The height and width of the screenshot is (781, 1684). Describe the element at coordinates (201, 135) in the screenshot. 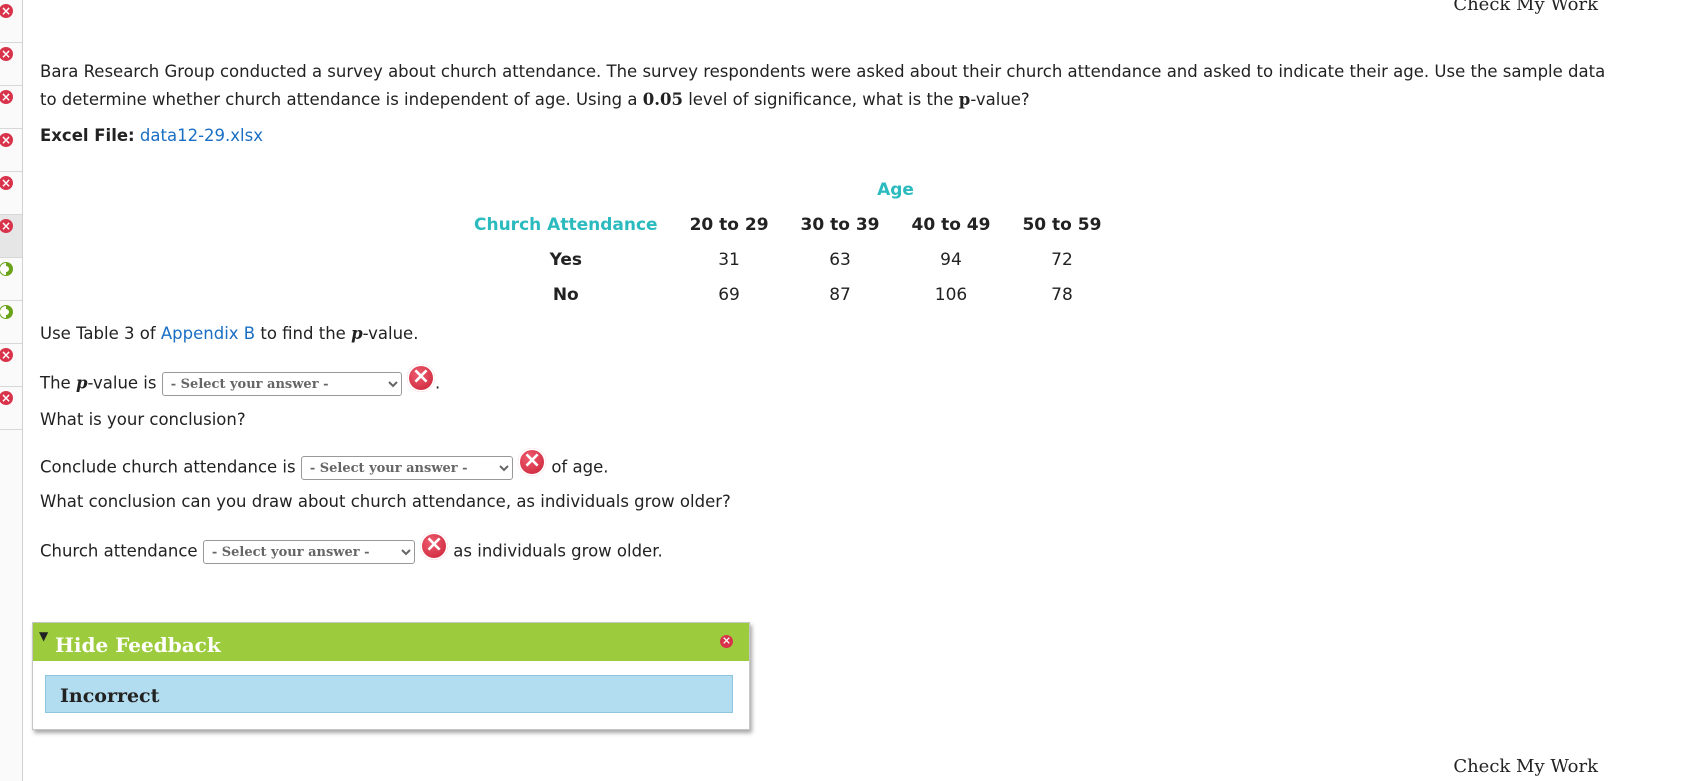

I see `excel-file-link: data12-29.xlsx` at that location.